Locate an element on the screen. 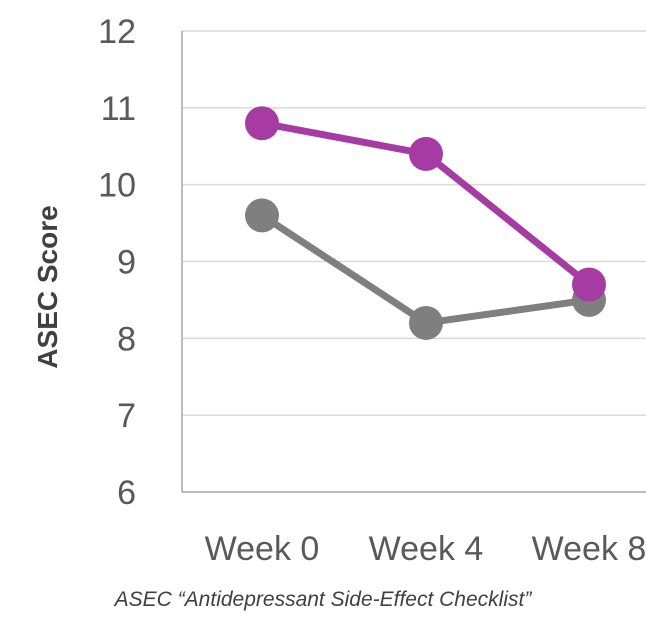 The height and width of the screenshot is (622, 646). y-tick-label: 6 is located at coordinates (126, 493).